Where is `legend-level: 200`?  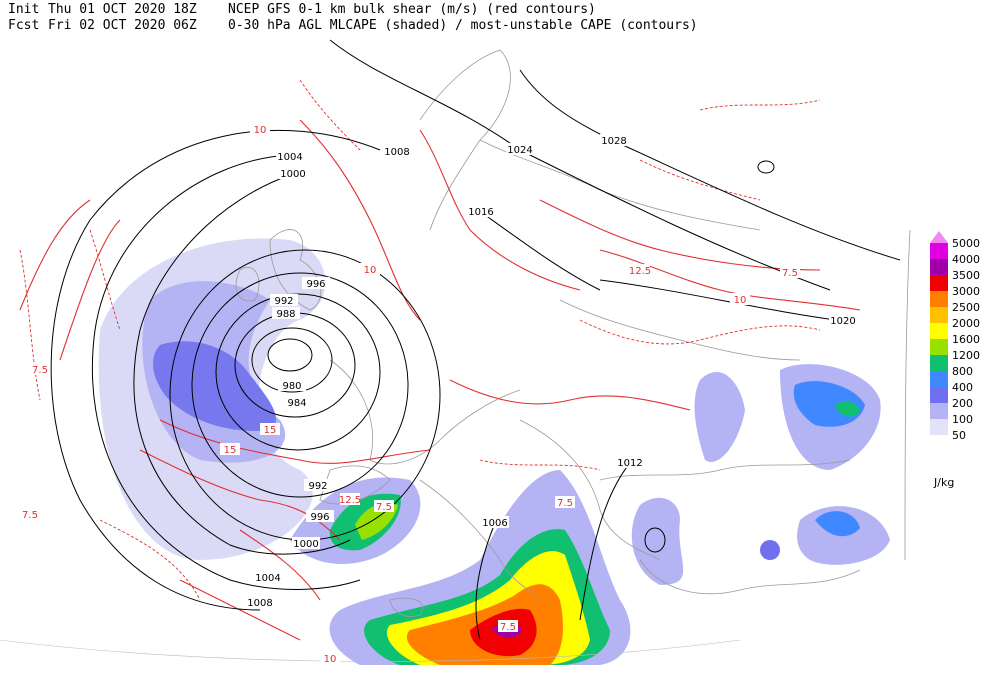
legend-level: 200 is located at coordinates (962, 403).